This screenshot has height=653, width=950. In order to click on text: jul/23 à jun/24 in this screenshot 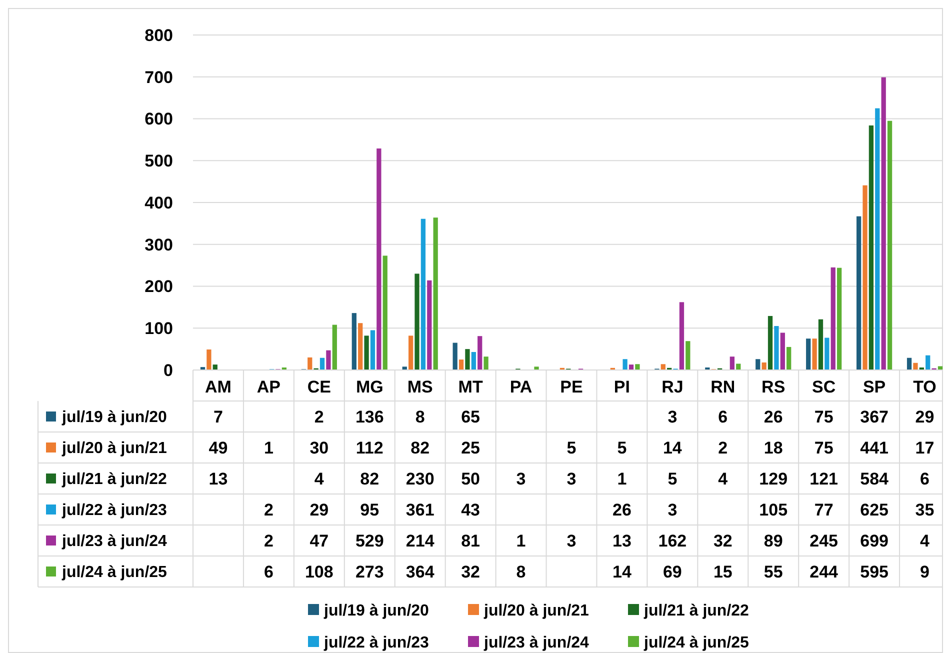, I will do `click(536, 643)`.